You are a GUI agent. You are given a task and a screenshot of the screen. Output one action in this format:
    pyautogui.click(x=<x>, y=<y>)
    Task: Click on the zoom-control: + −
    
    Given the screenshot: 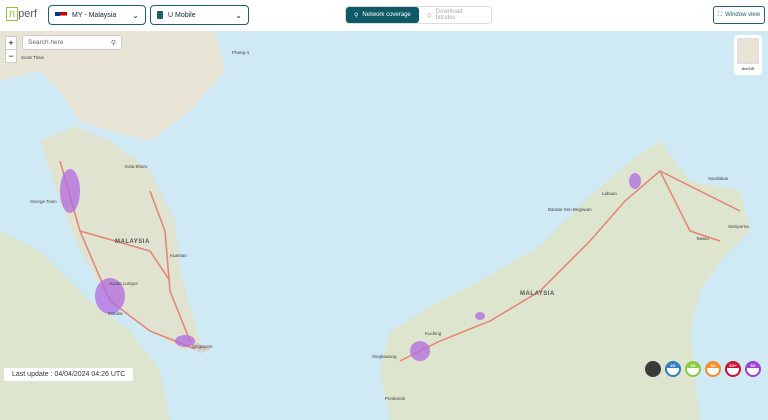 What is the action you would take?
    pyautogui.click(x=11, y=49)
    